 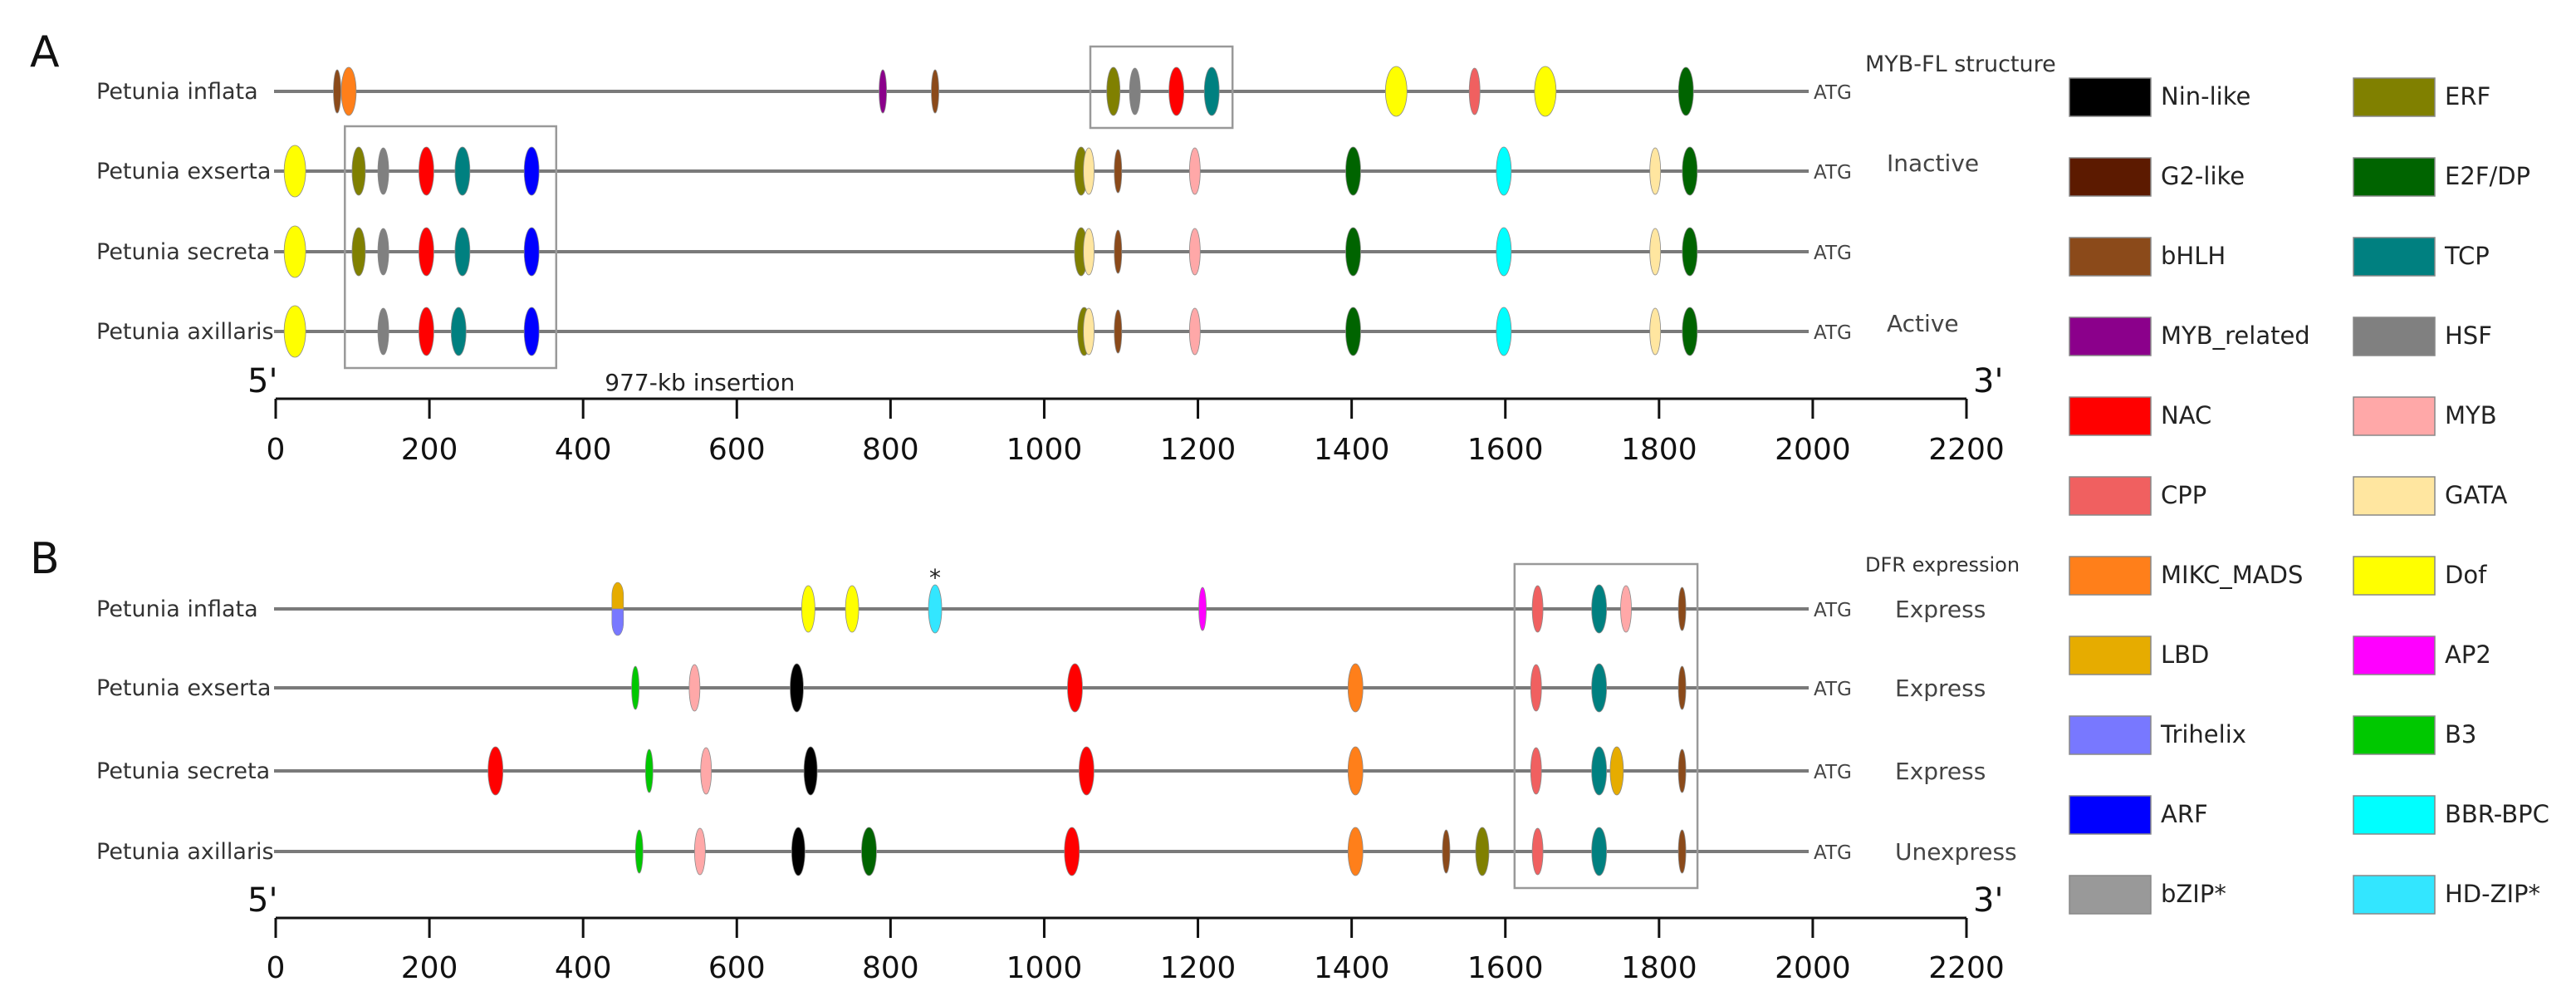 I want to click on legend-item: GATA, so click(x=2431, y=496).